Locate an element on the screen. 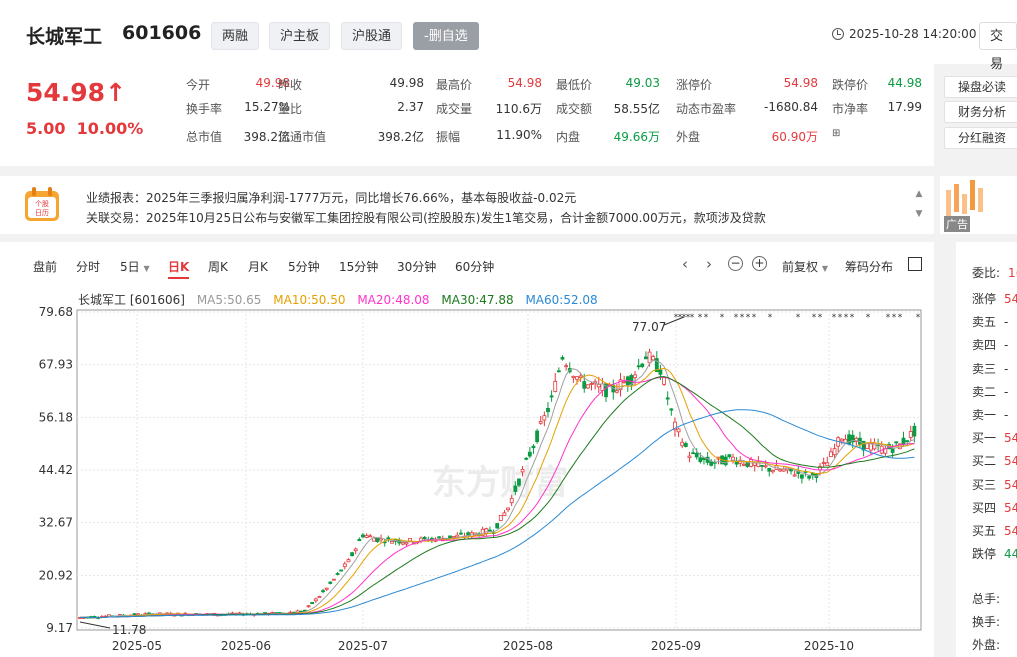 The height and width of the screenshot is (657, 1017). stock-calendar-icon: 个股 日历 is located at coordinates (43, 204).